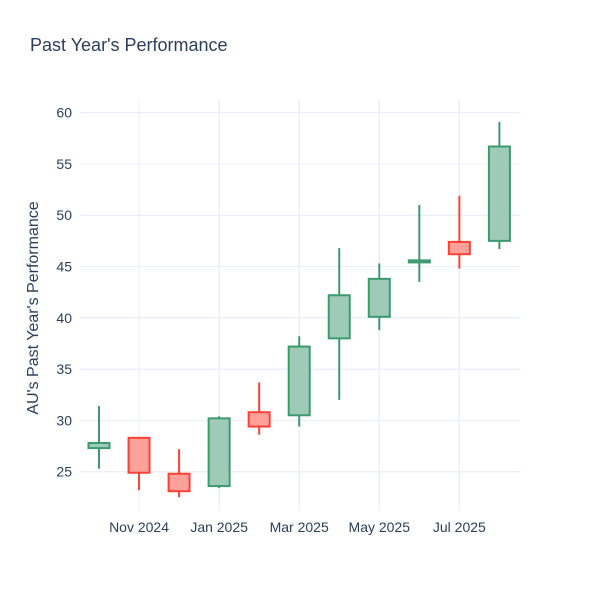 Image resolution: width=600 pixels, height=605 pixels. I want to click on y-tick-label: 25, so click(64, 472).